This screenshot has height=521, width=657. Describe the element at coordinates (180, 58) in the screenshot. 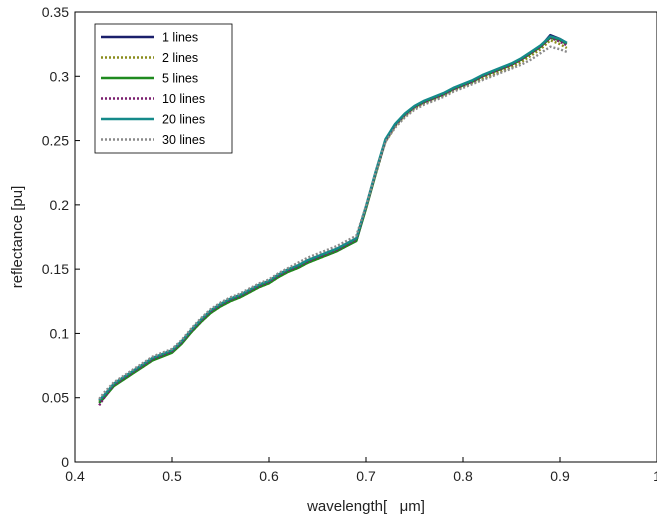

I see `legend-entry-label: 2 lines` at that location.